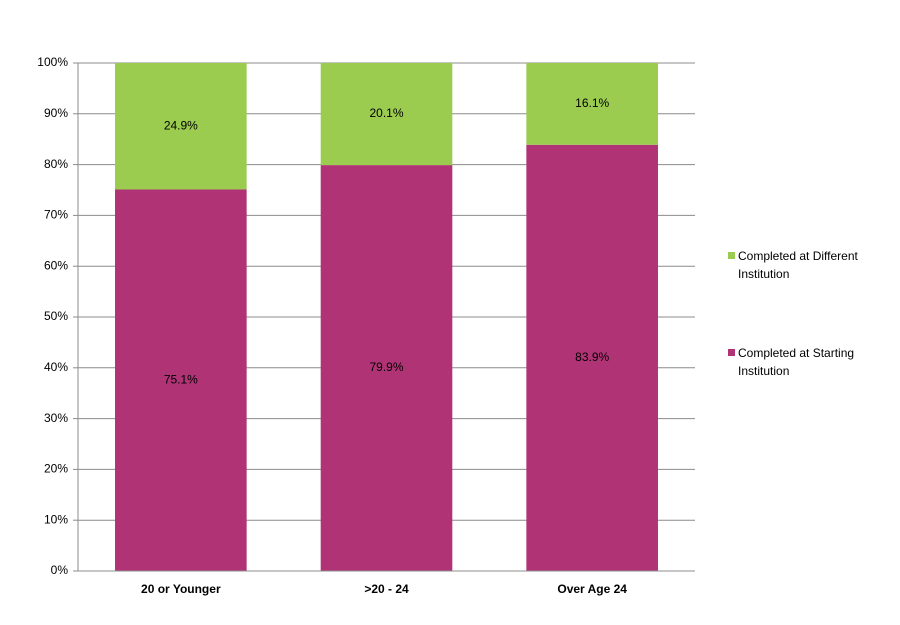 This screenshot has height=625, width=900. I want to click on x-tick-label: >20 - 24, so click(386, 589).